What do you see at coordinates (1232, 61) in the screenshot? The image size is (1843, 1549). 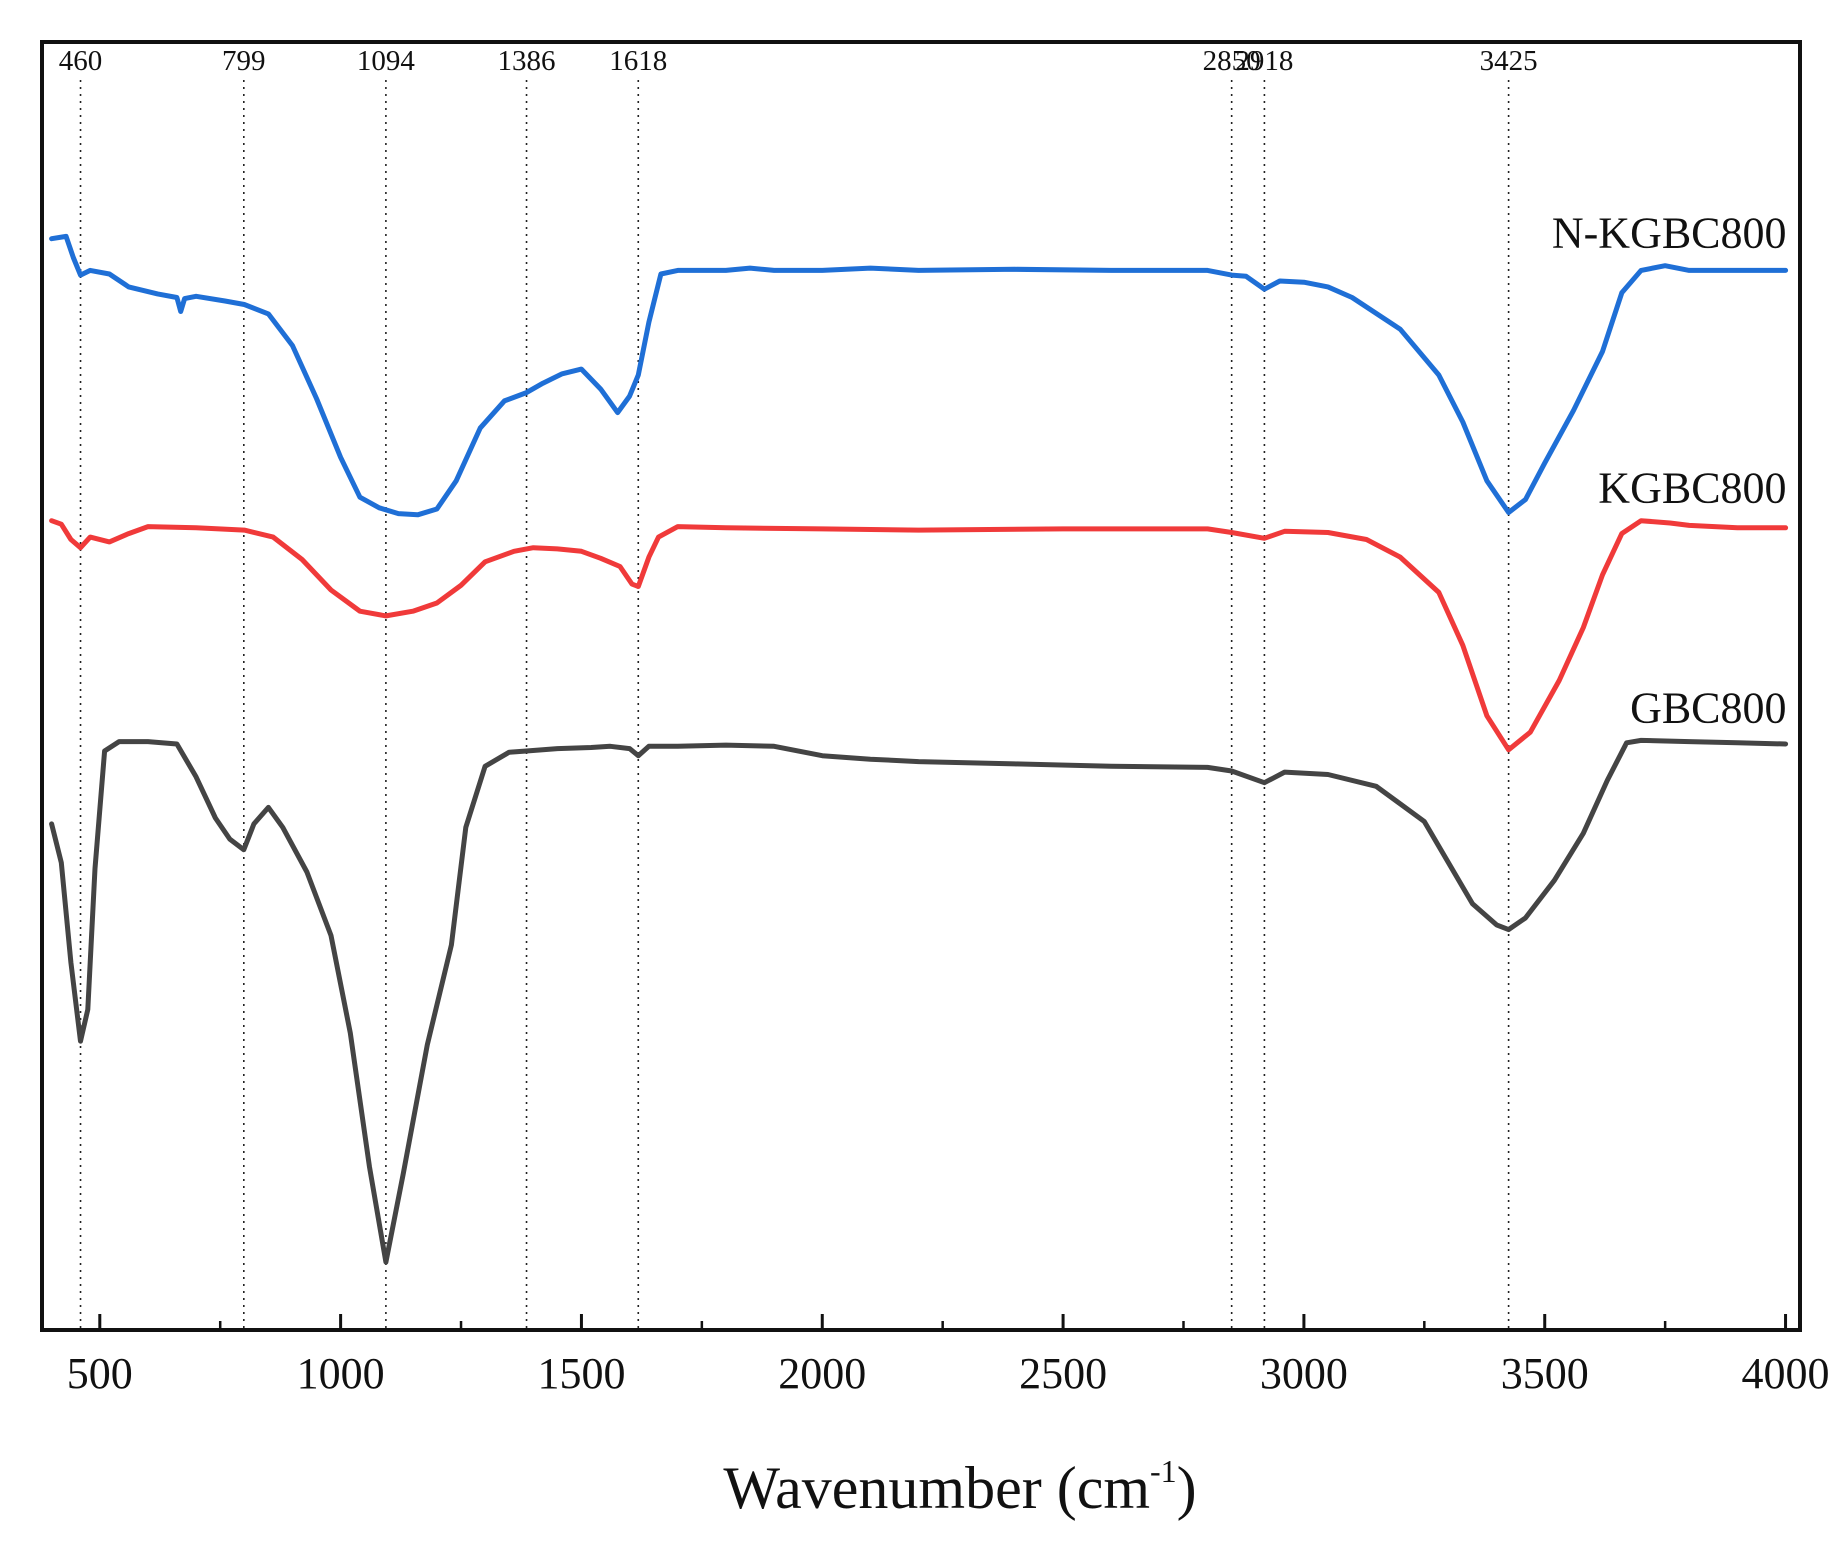 I see `peak-label: 2850` at bounding box center [1232, 61].